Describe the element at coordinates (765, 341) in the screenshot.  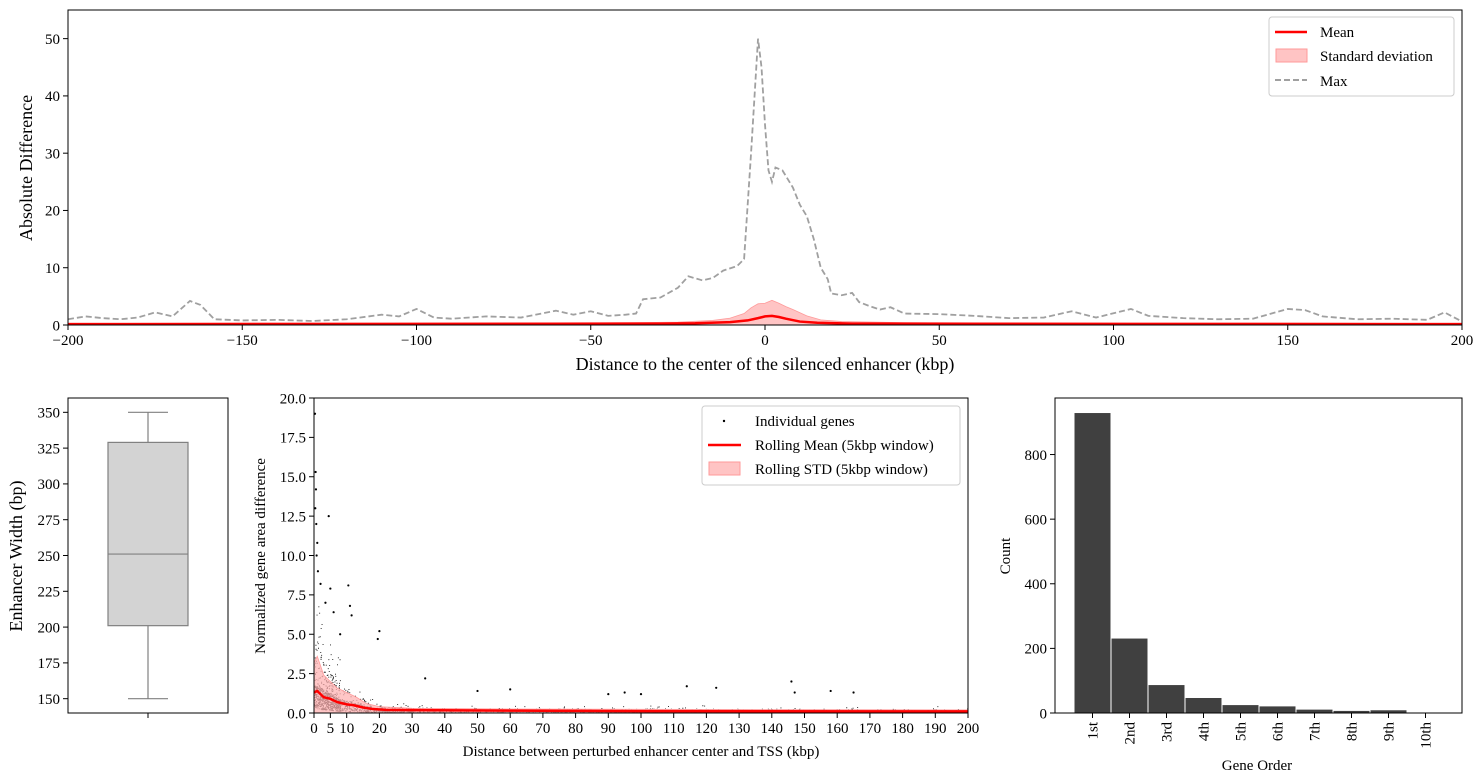
I see `line-chart-xtick-label: 0` at that location.